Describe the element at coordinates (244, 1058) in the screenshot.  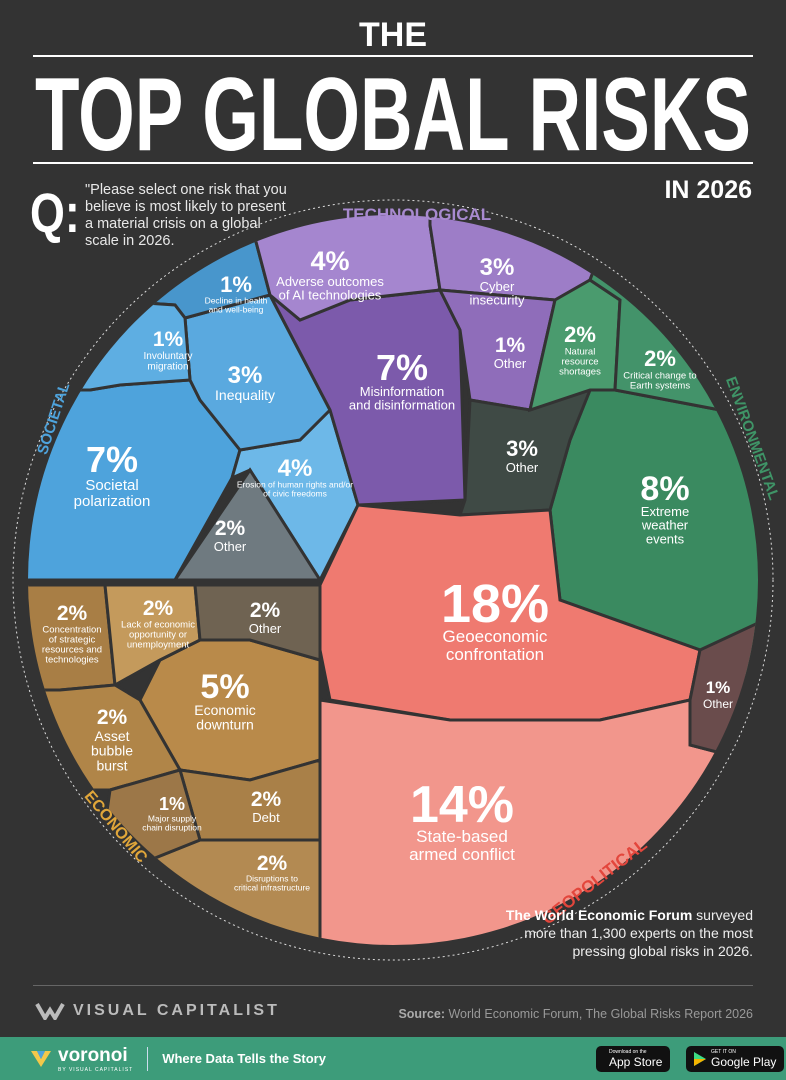
I see `tagline: Where Data Tells the Story` at that location.